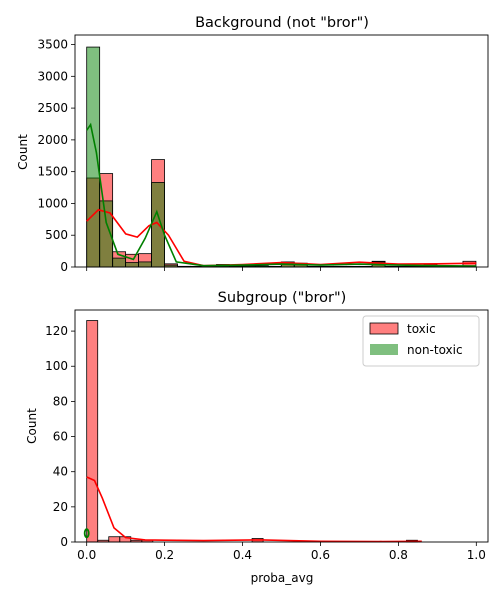 This screenshot has height=600, width=500. I want to click on background-x-axis, so click(282, 269).